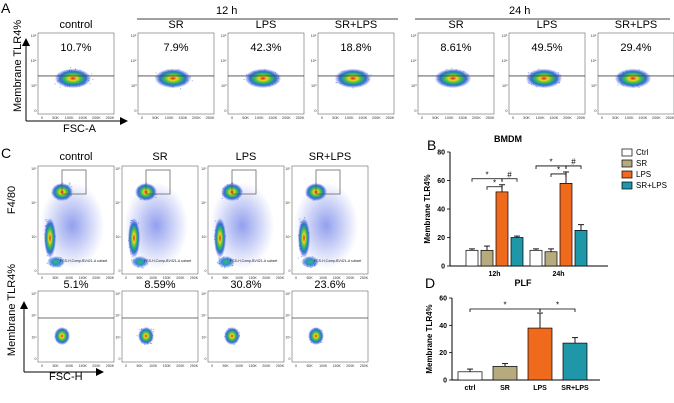 The image size is (674, 403). What do you see at coordinates (508, 139) in the screenshot?
I see `chart-b-title: BMDM` at bounding box center [508, 139].